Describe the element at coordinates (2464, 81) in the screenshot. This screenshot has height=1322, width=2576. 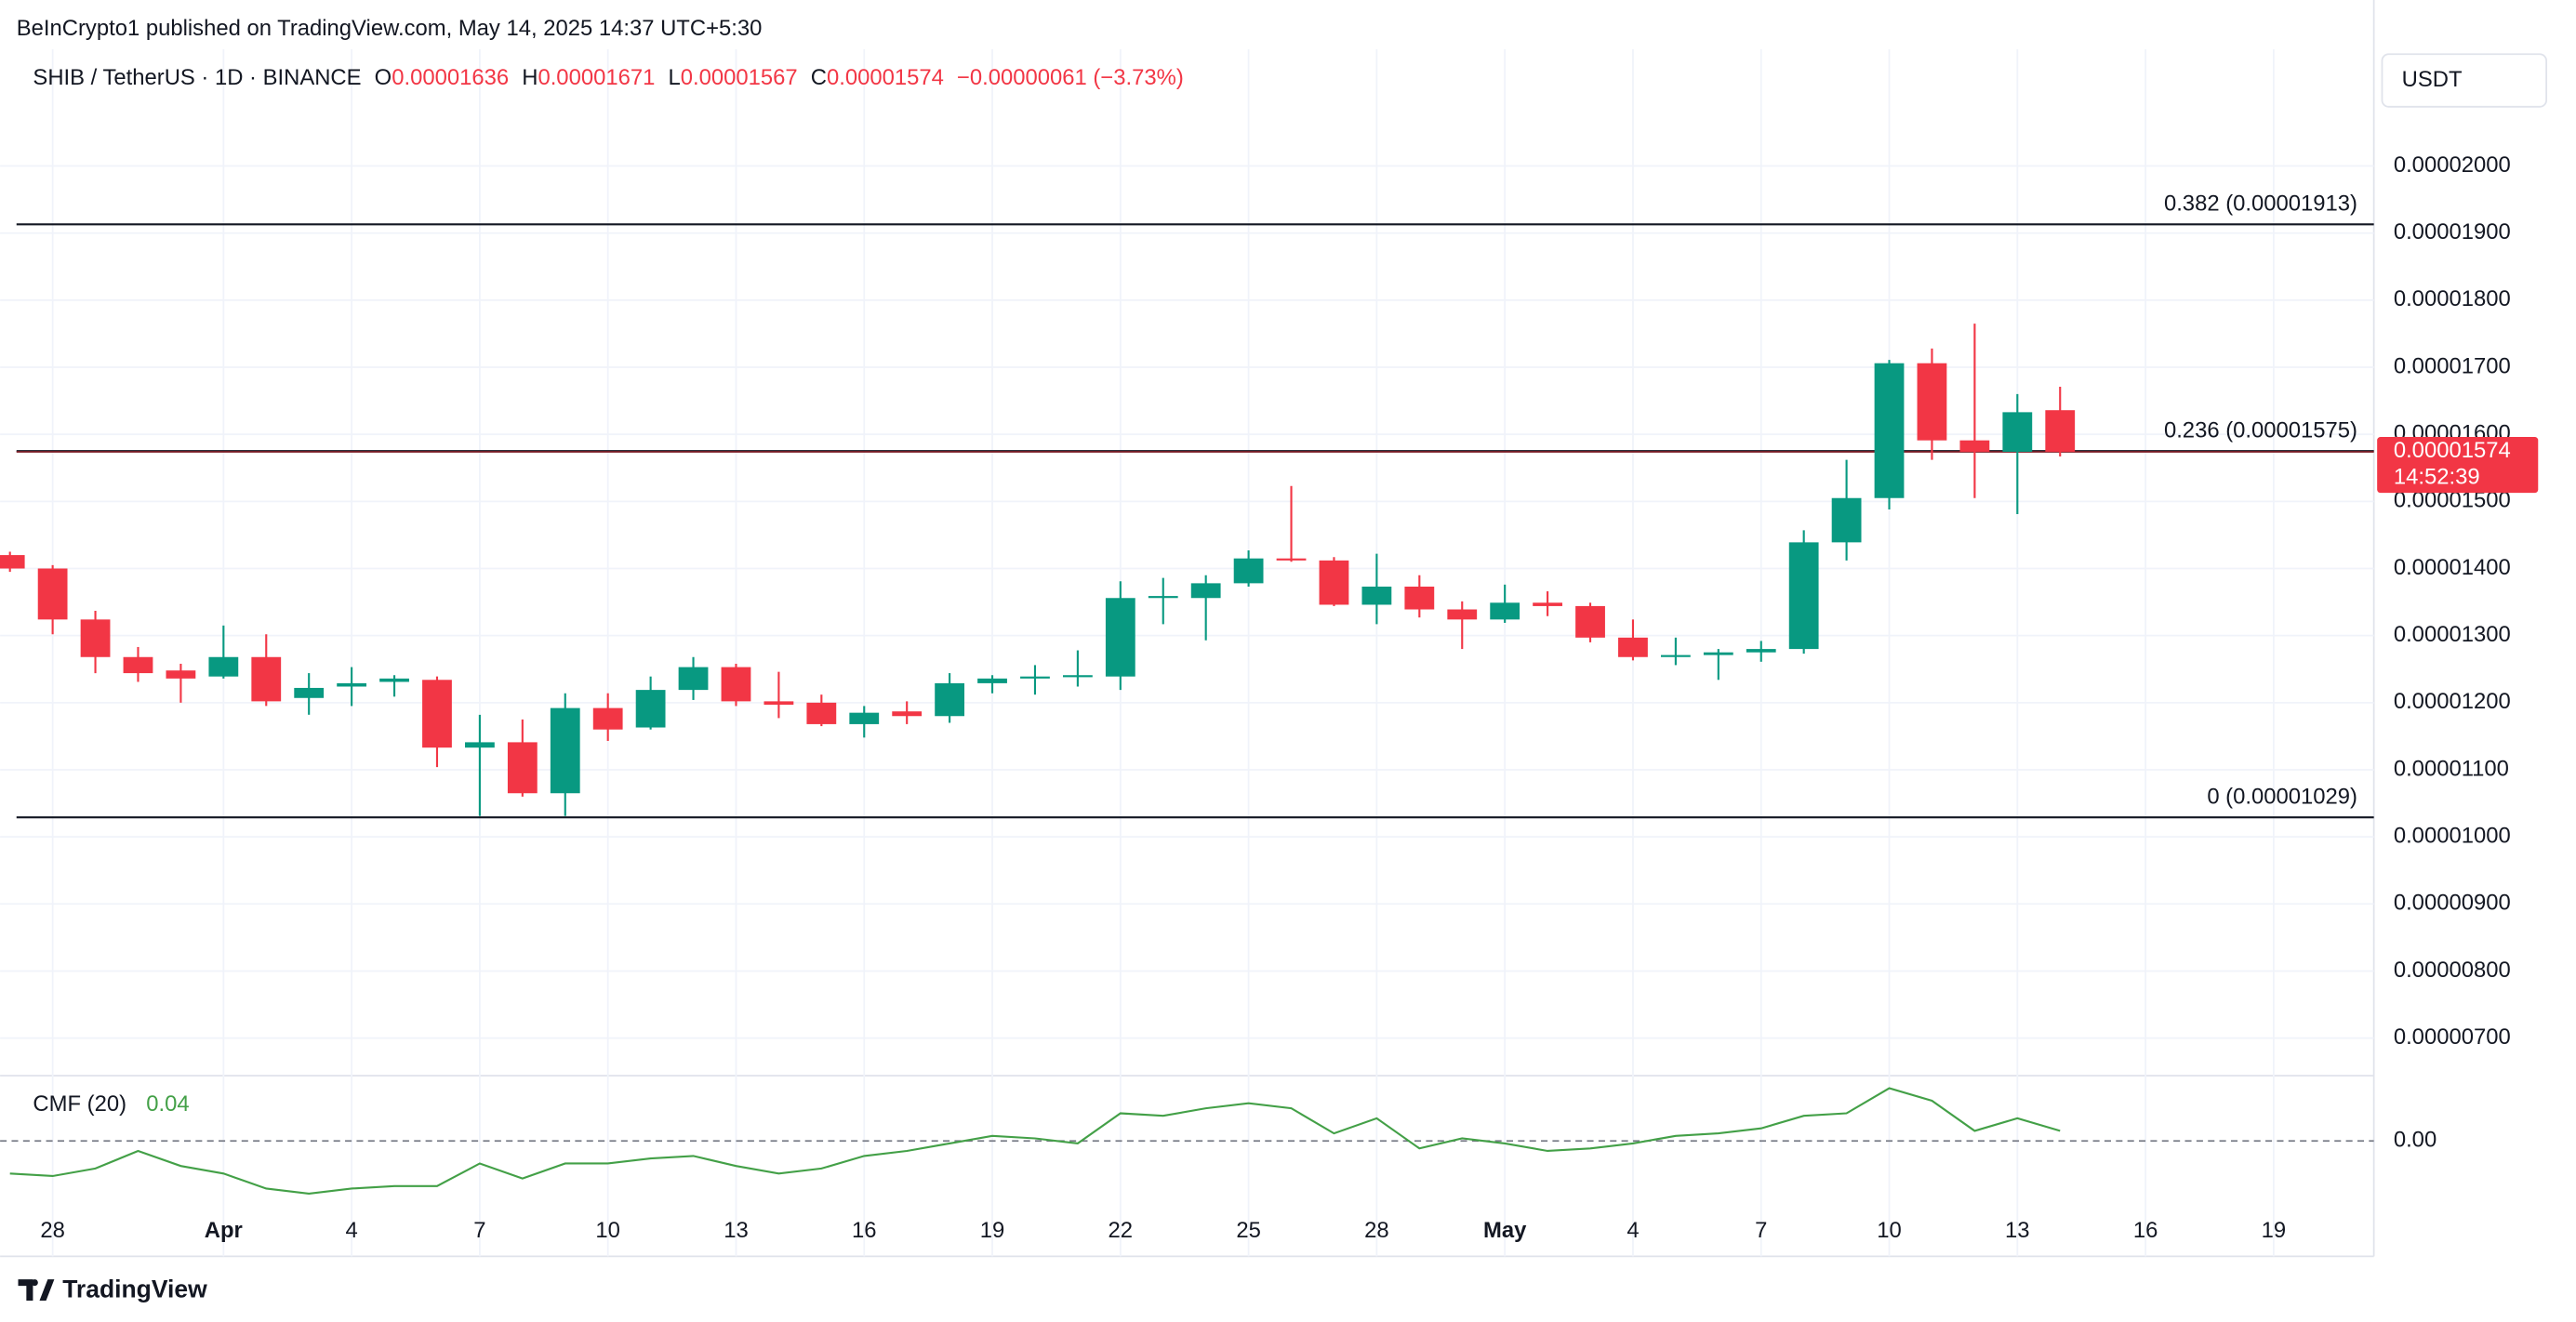
I see `currency-box` at that location.